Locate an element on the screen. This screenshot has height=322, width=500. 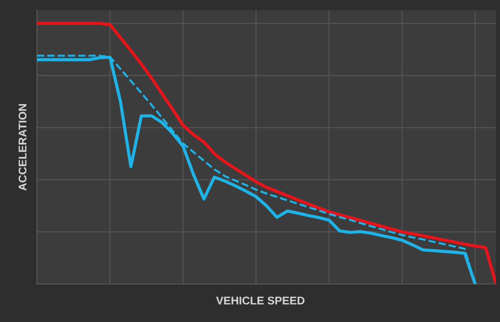
y-axis-title: ACCELERATION is located at coordinates (22, 147).